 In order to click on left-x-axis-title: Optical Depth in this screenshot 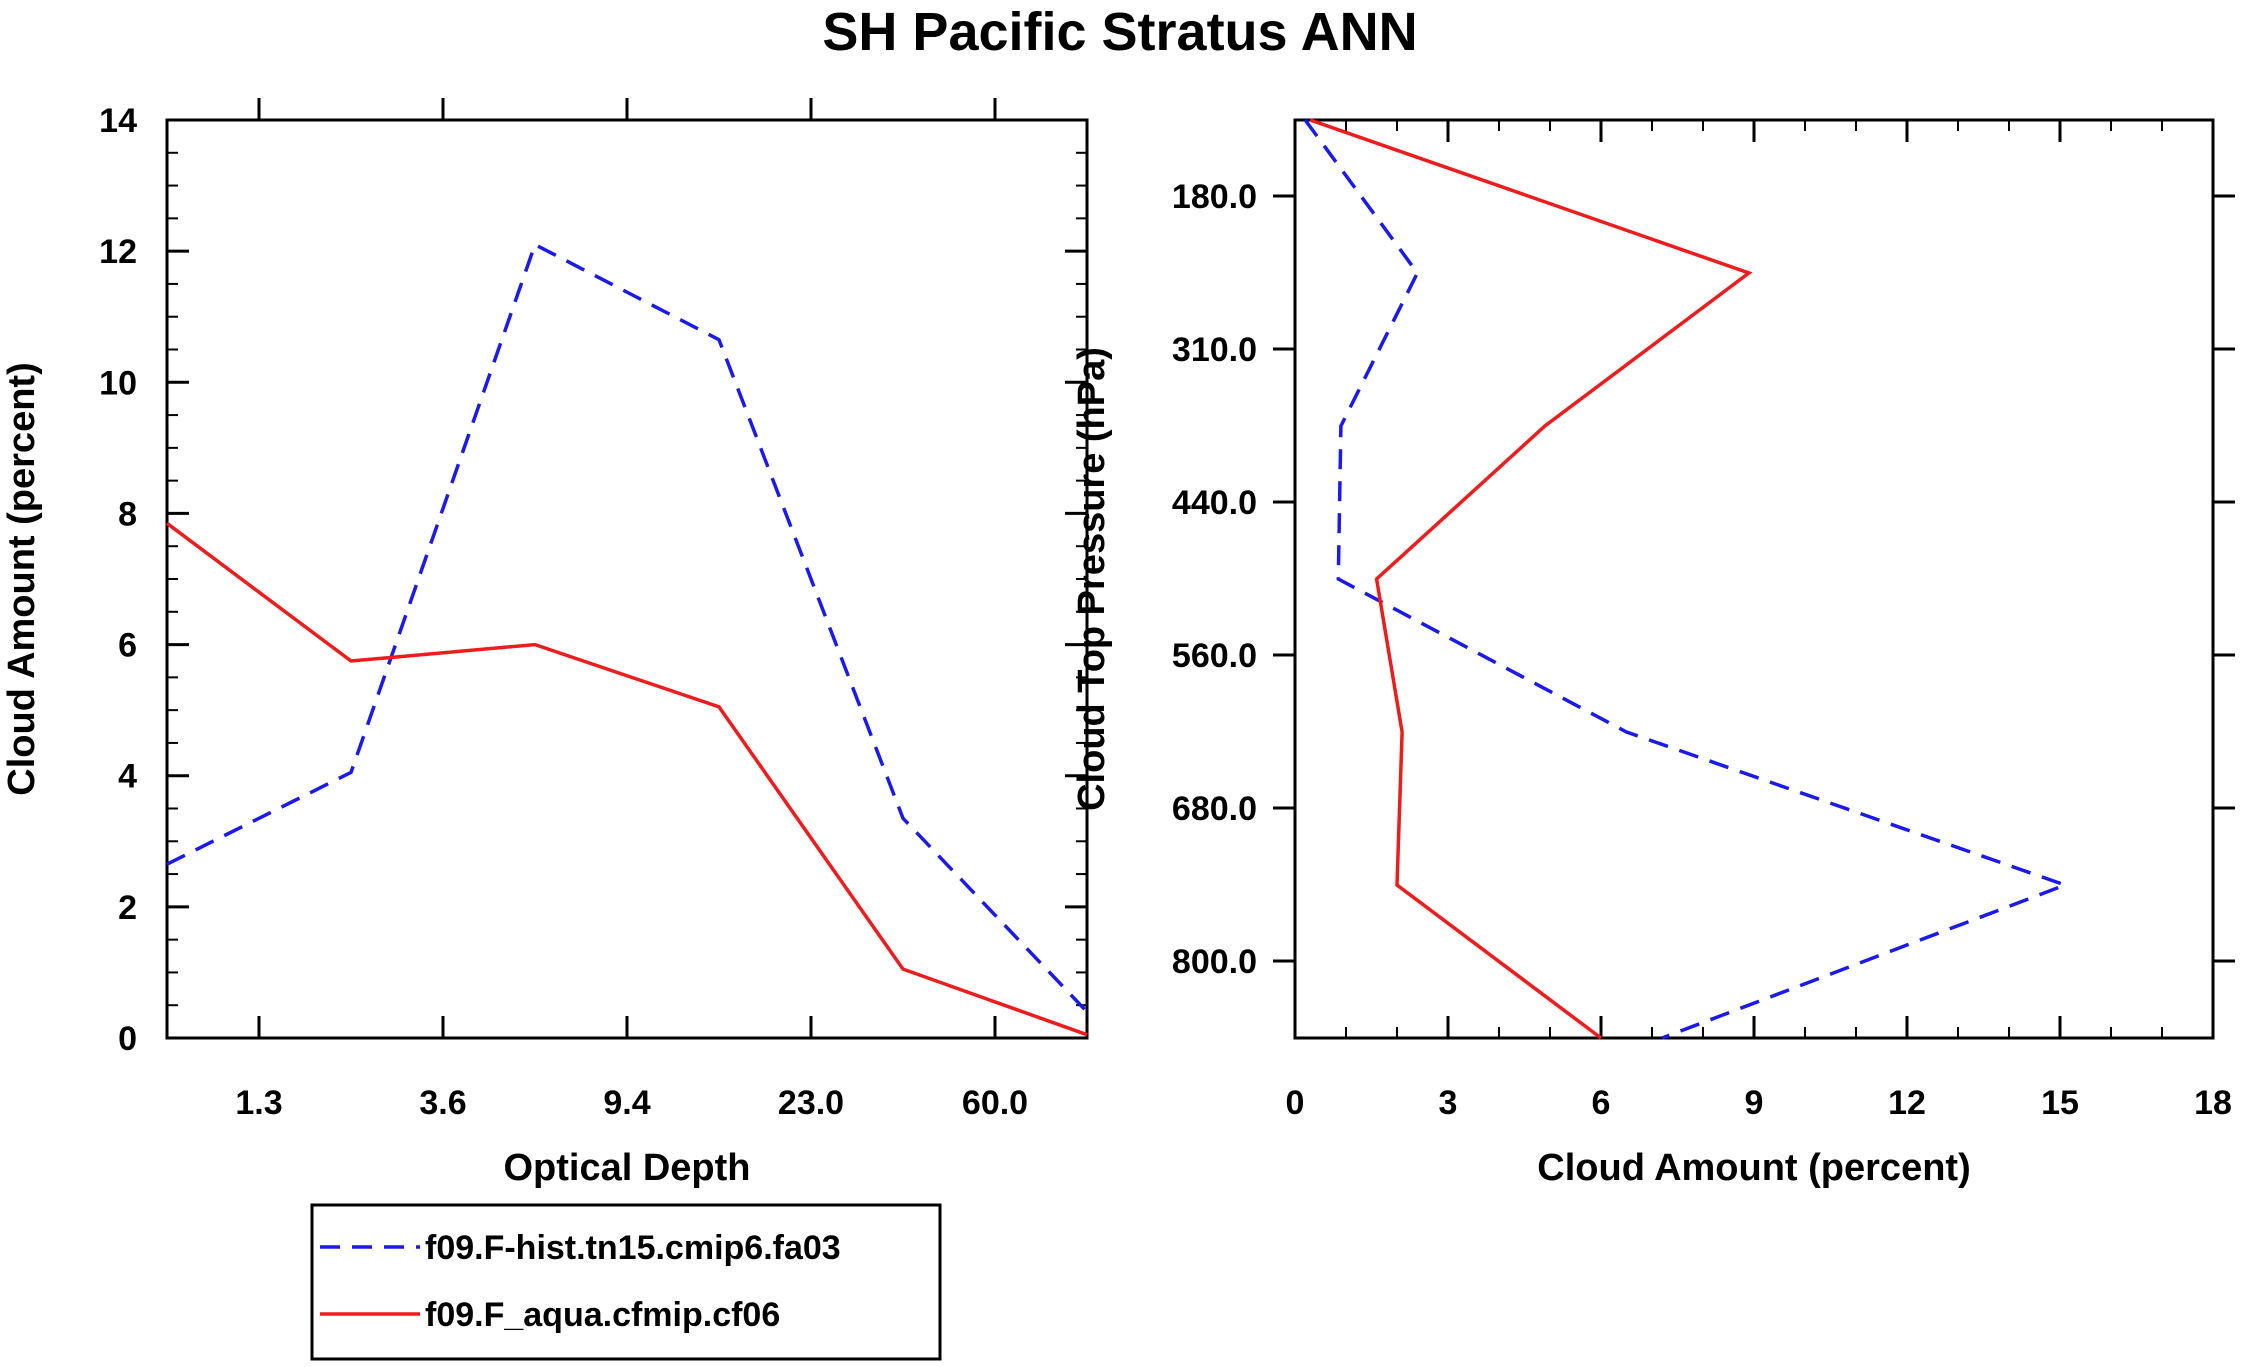, I will do `click(626, 1168)`.